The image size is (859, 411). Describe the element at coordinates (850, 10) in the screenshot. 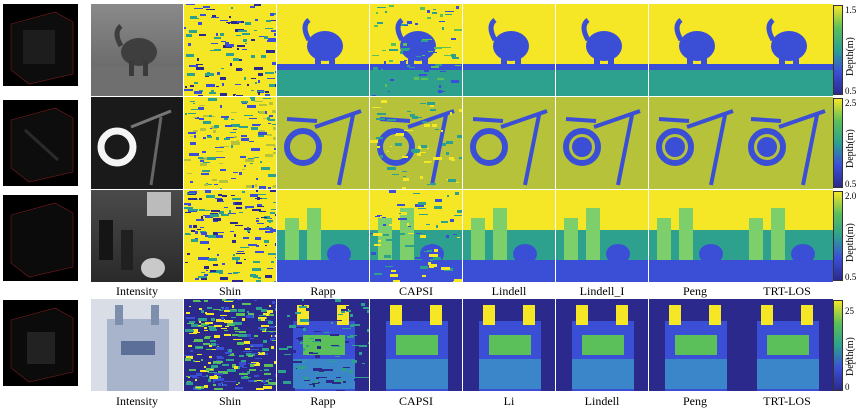

I see `colorbar-1-max: 1.5` at that location.